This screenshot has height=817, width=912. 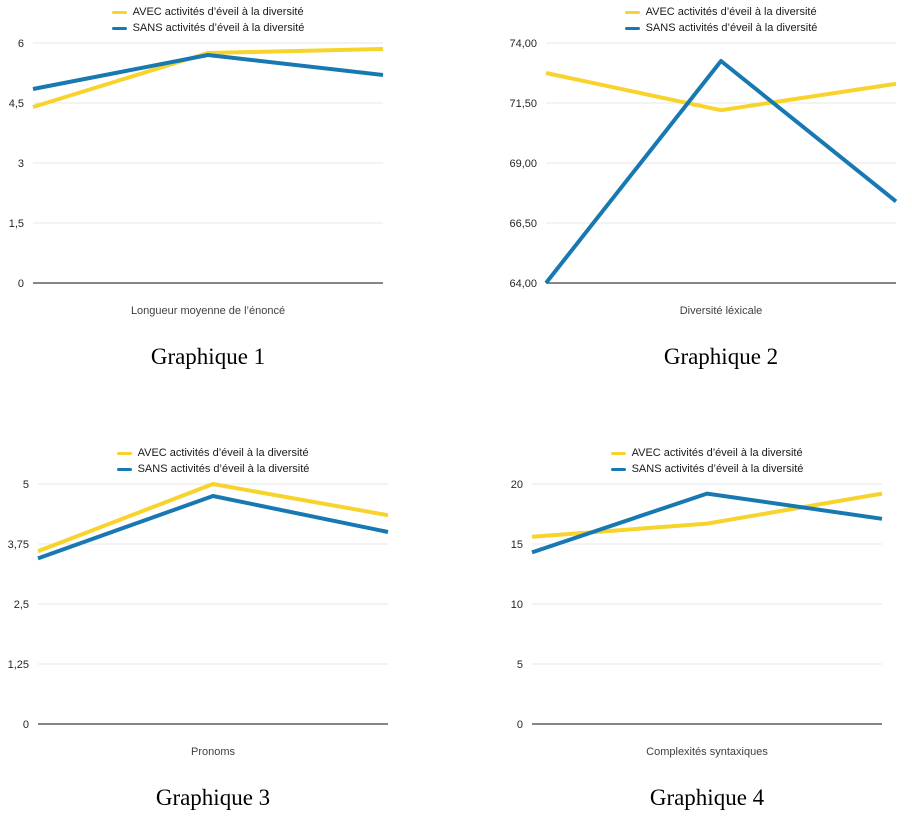 I want to click on line-chart-graphique-3: 0 1,25 2,5 3,75 5, so click(x=198, y=604).